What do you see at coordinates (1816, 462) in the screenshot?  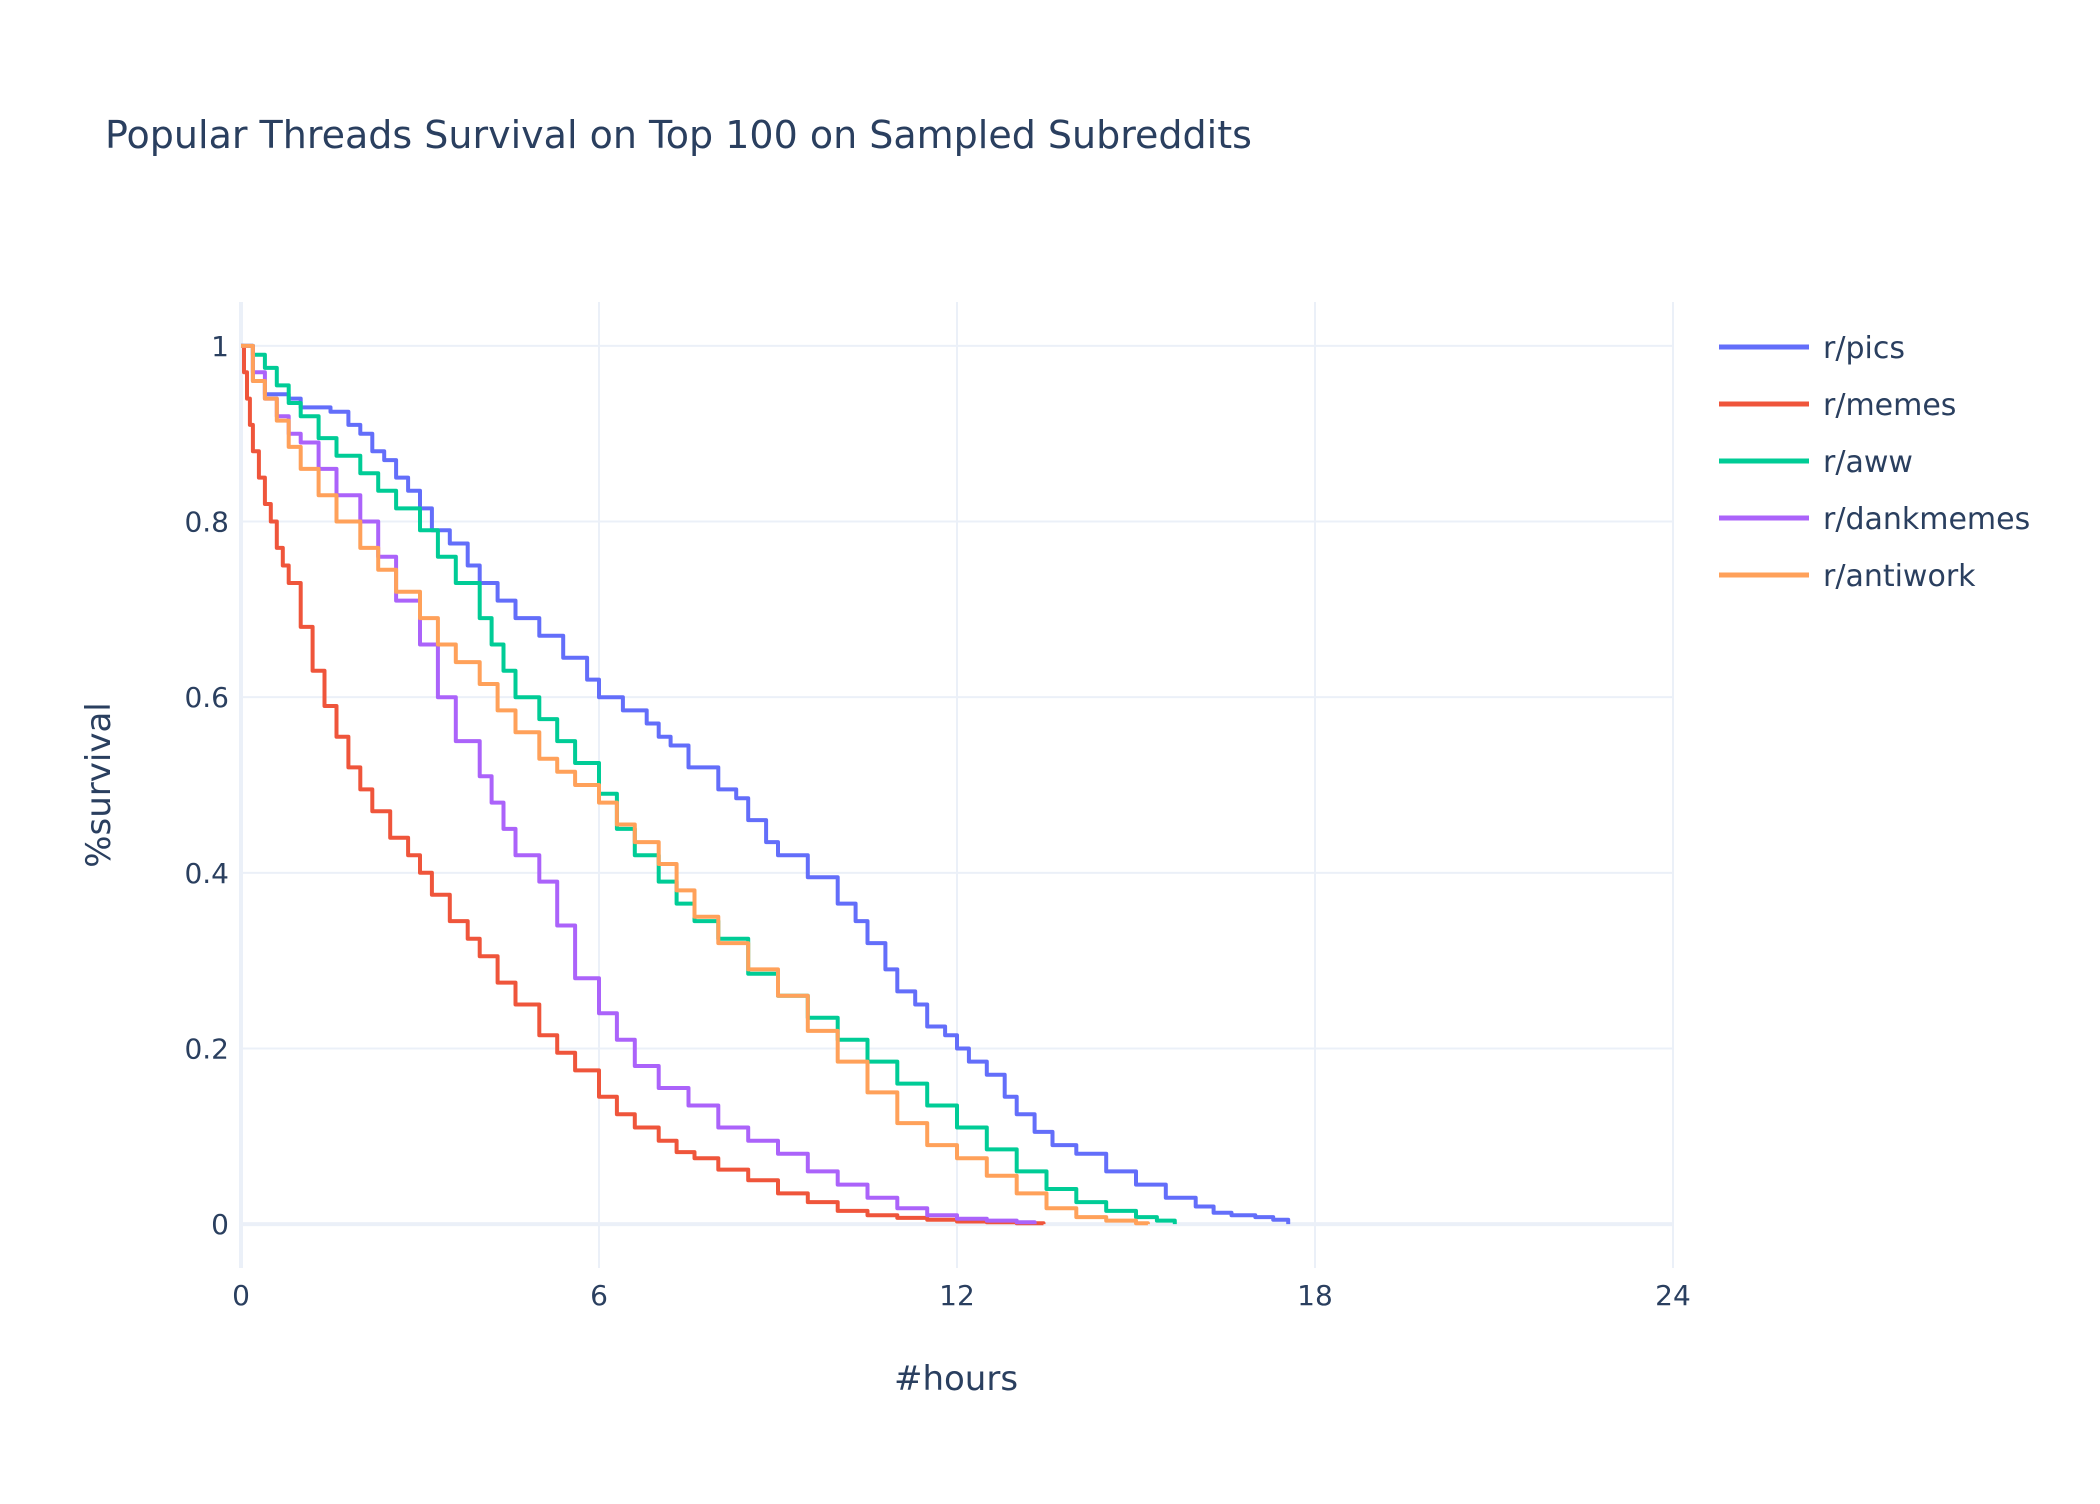 I see `legend-item-r-aww: r/aww` at bounding box center [1816, 462].